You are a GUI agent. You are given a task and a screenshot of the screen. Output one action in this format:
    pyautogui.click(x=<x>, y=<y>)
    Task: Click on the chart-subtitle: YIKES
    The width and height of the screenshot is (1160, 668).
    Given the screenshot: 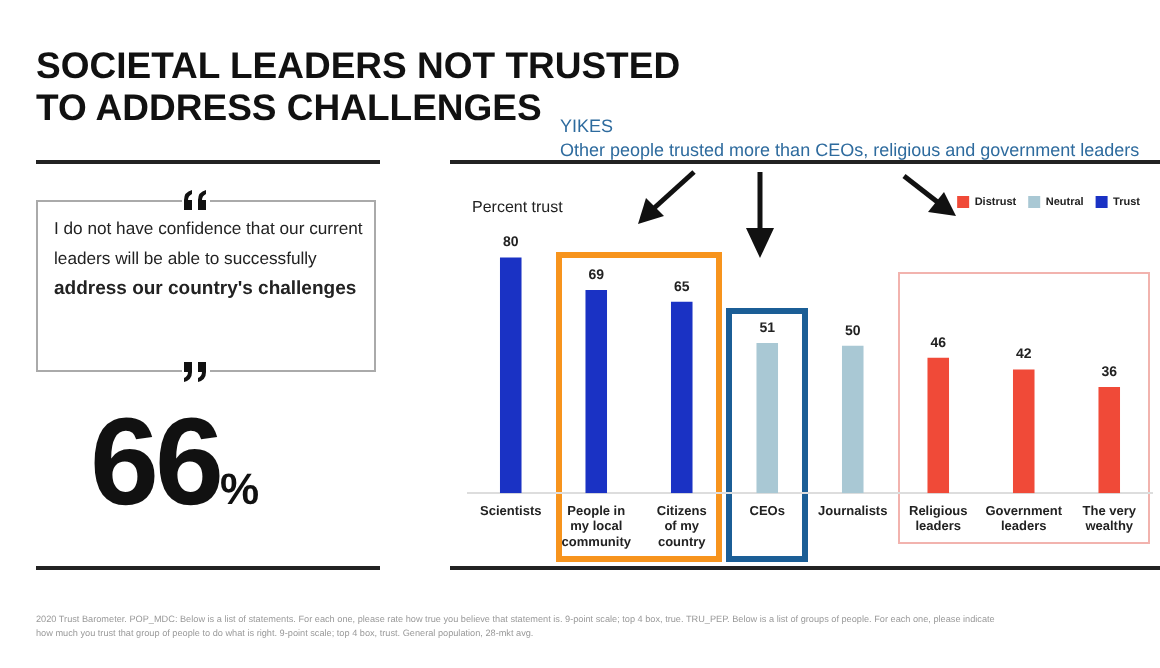 What is the action you would take?
    pyautogui.click(x=587, y=126)
    